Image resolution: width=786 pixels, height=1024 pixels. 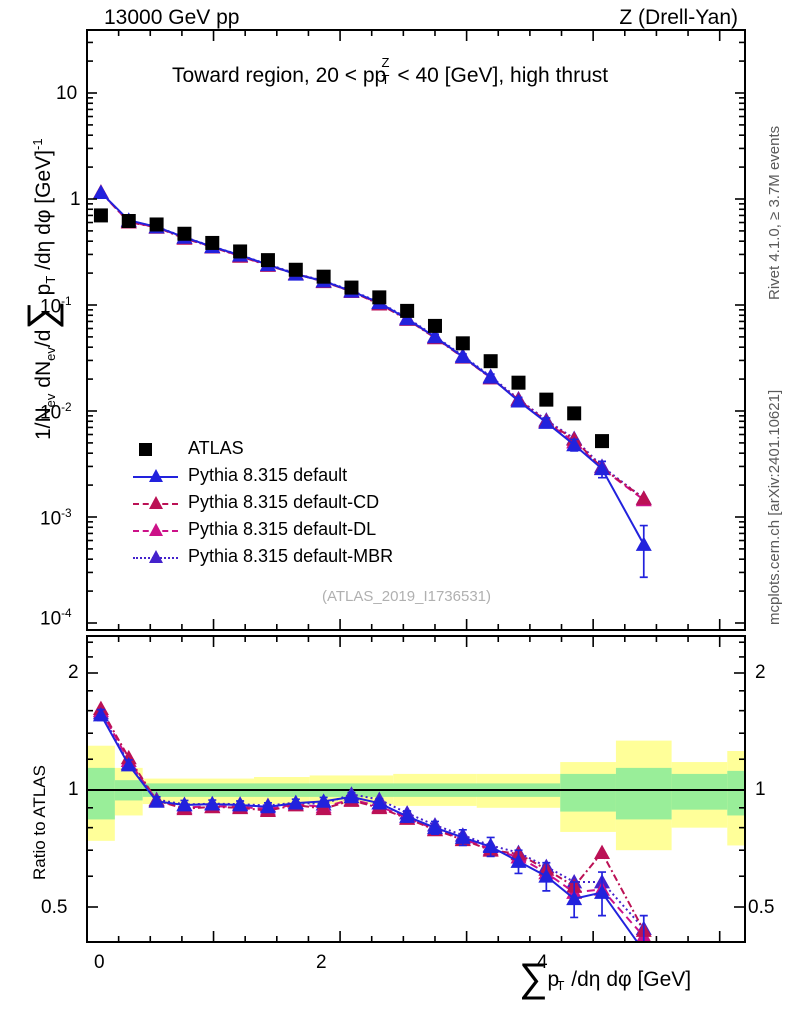 I want to click on yaxis-label-exp: -1, so click(x=37, y=144).